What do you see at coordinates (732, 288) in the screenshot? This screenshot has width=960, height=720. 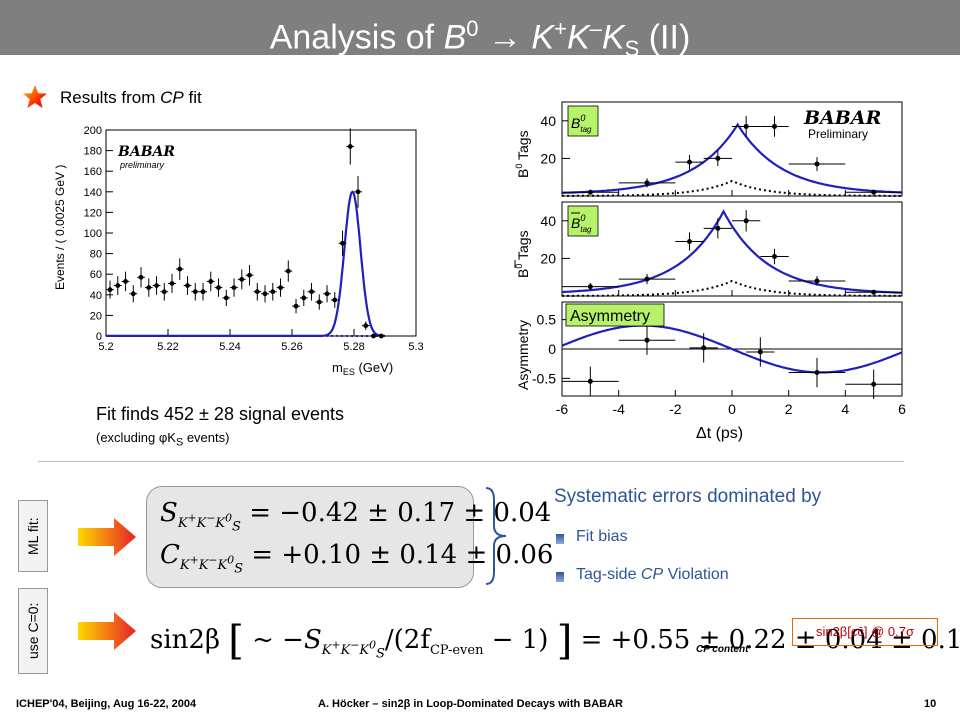 I see `mid-background-curve` at bounding box center [732, 288].